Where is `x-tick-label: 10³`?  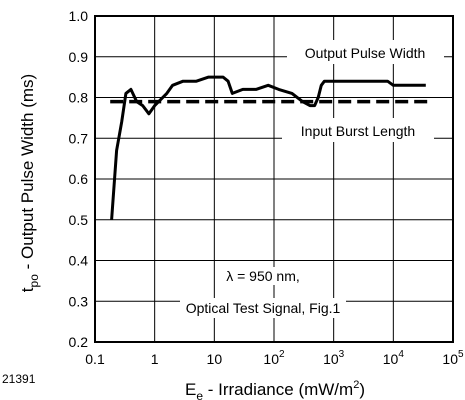 x-tick-label: 10³ is located at coordinates (334, 358).